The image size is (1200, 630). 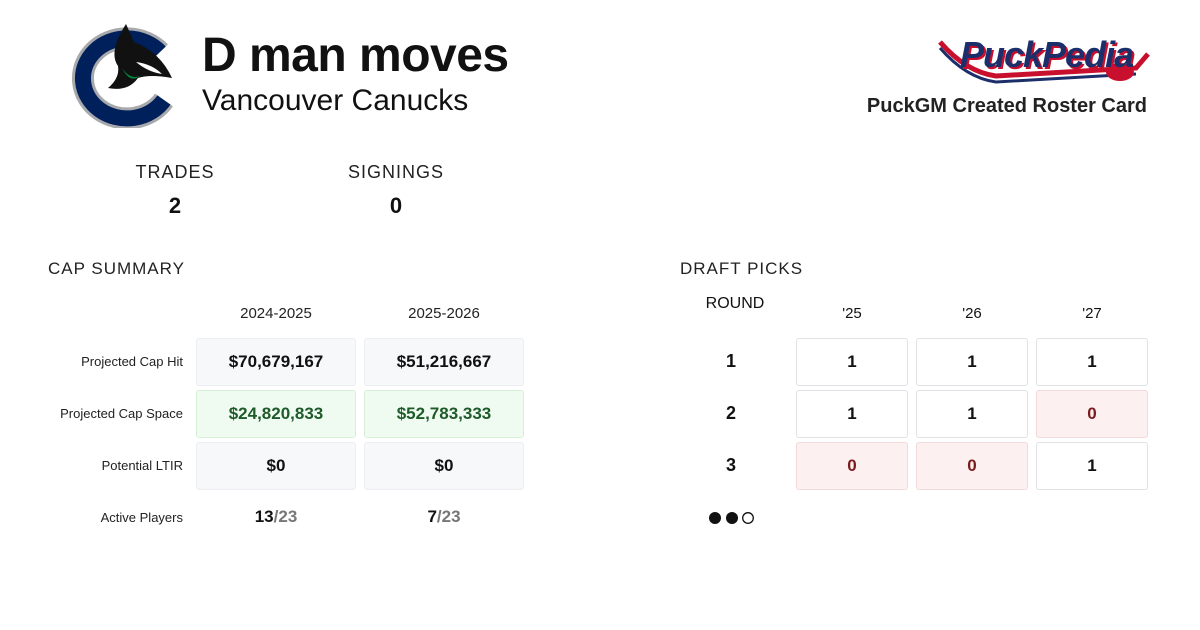 I want to click on year-header: '27, so click(x=1092, y=313).